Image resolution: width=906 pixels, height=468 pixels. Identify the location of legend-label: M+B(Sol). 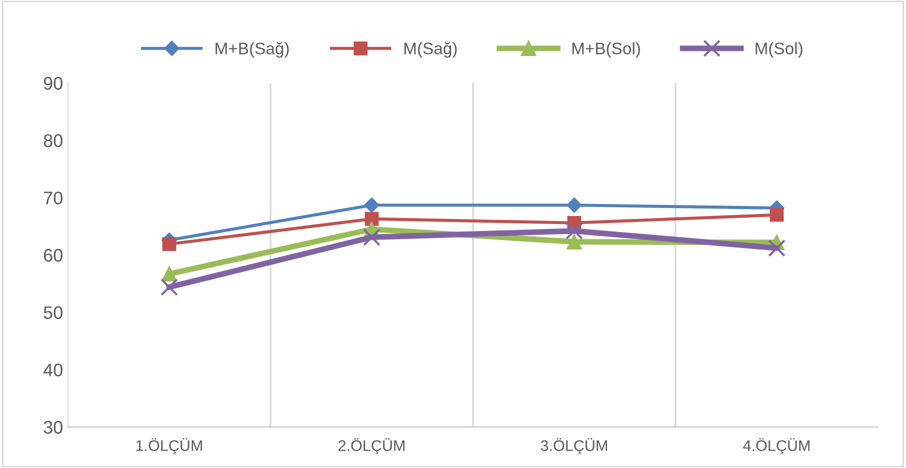
(606, 50).